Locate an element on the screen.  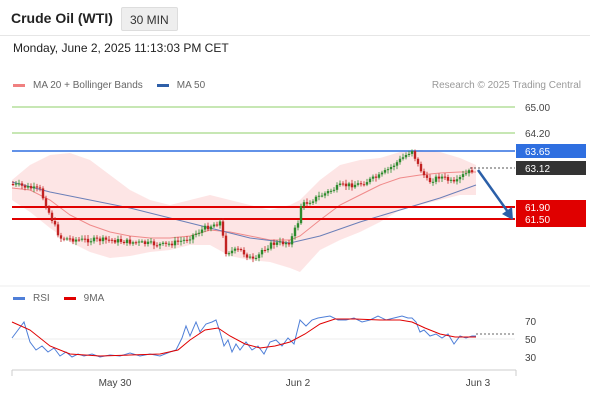
x-tick-jun-3: Jun 3 is located at coordinates (478, 383).